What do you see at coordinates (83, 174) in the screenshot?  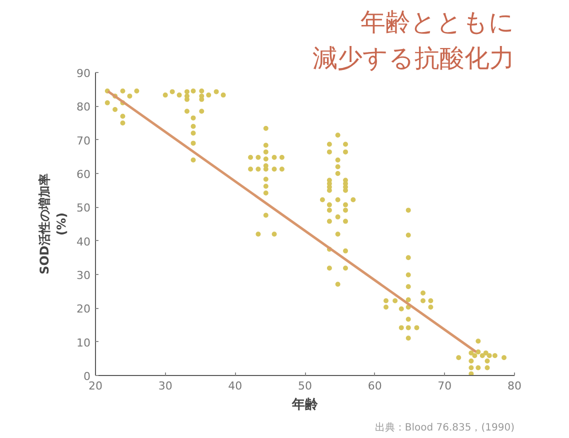 I see `y-tick-label: 60` at bounding box center [83, 174].